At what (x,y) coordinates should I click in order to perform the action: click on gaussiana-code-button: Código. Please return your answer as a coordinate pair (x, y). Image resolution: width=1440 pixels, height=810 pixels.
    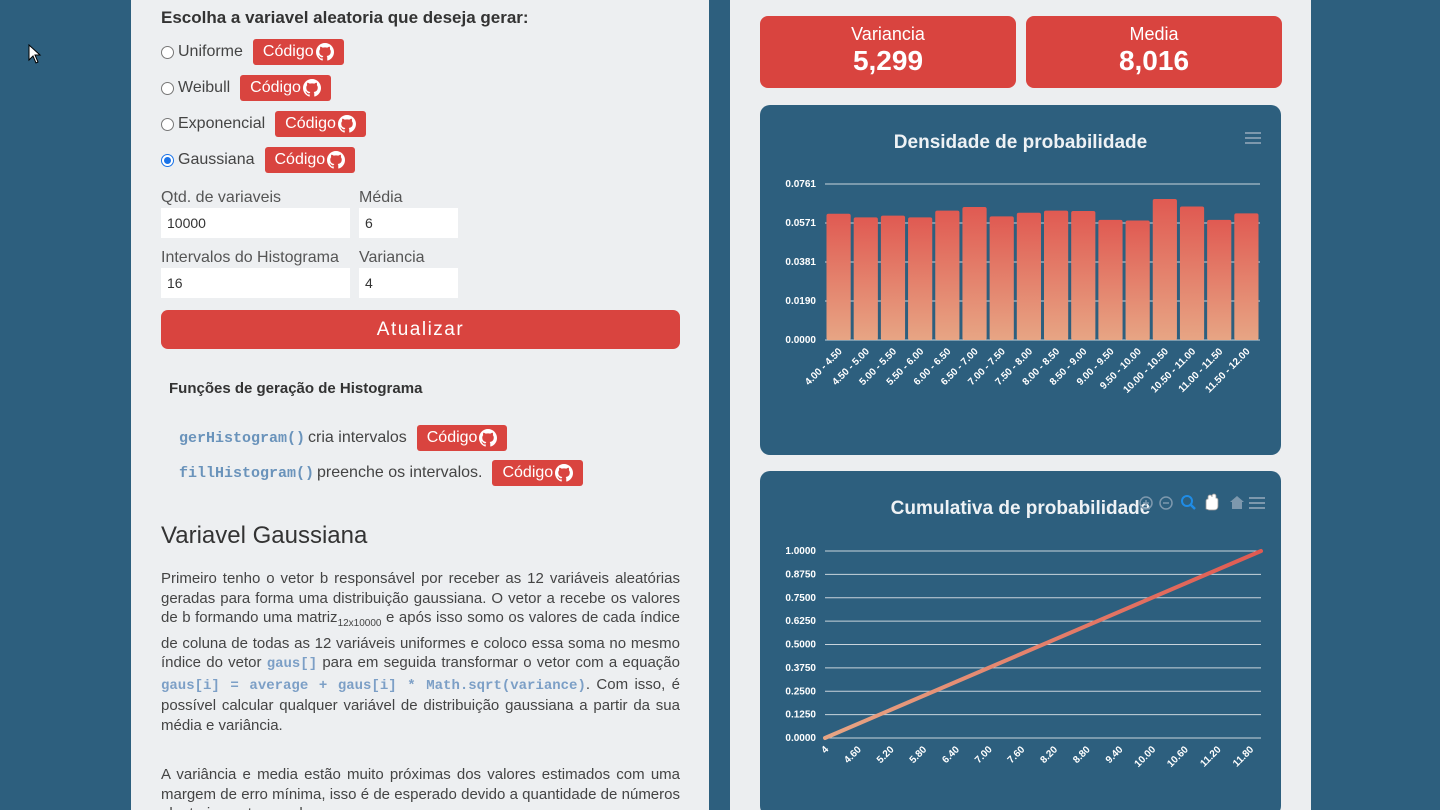
    Looking at the image, I should click on (310, 160).